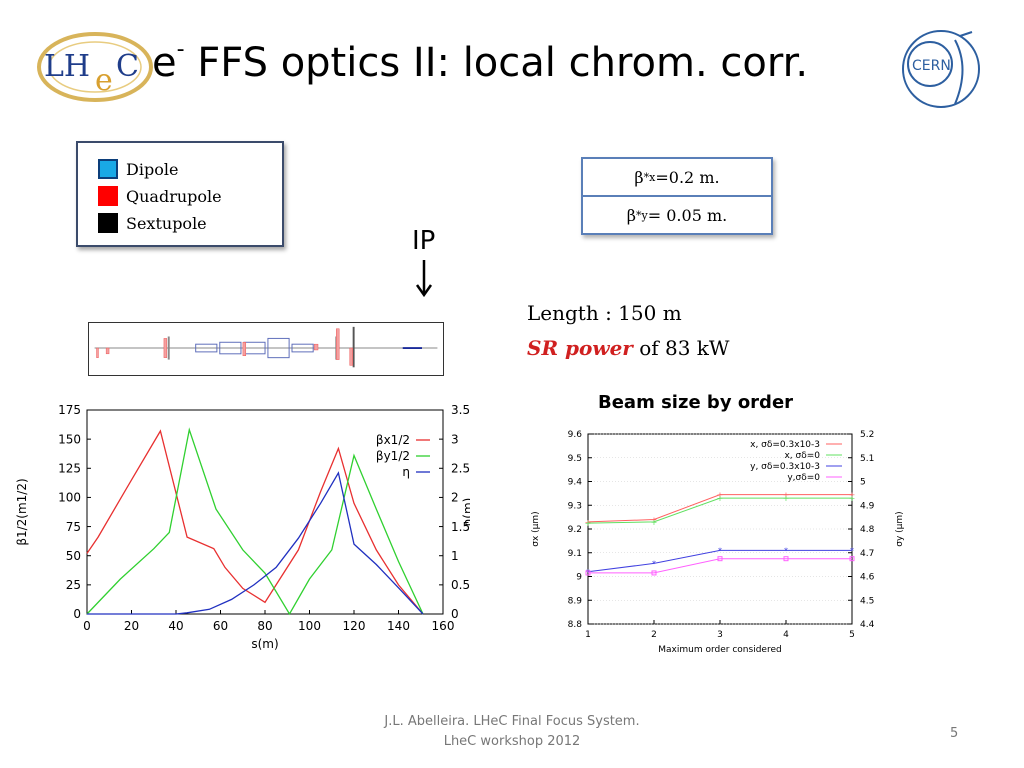 Image resolution: width=1024 pixels, height=768 pixels. What do you see at coordinates (575, 554) in the screenshot?
I see `y-tick-label-3: 9.1` at bounding box center [575, 554].